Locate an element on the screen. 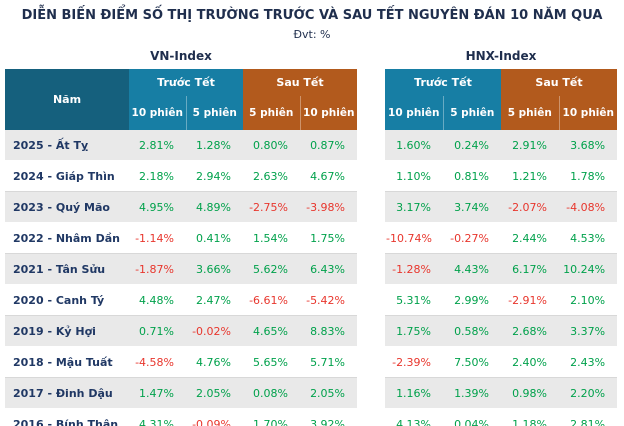 Image resolution: width=624 pixels, height=426 pixels. table-row: 2017 - Đinh Dậu 1.47% 2.05% 0.08% 2.05% is located at coordinates (181, 393).